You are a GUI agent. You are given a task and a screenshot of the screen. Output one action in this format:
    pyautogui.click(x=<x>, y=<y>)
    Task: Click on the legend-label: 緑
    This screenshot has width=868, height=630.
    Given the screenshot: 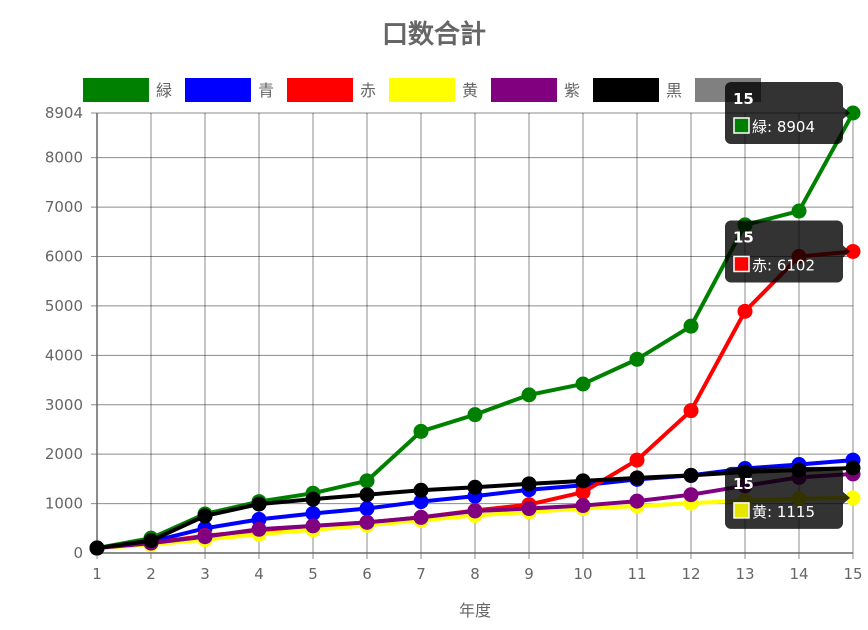 What is the action you would take?
    pyautogui.click(x=164, y=90)
    